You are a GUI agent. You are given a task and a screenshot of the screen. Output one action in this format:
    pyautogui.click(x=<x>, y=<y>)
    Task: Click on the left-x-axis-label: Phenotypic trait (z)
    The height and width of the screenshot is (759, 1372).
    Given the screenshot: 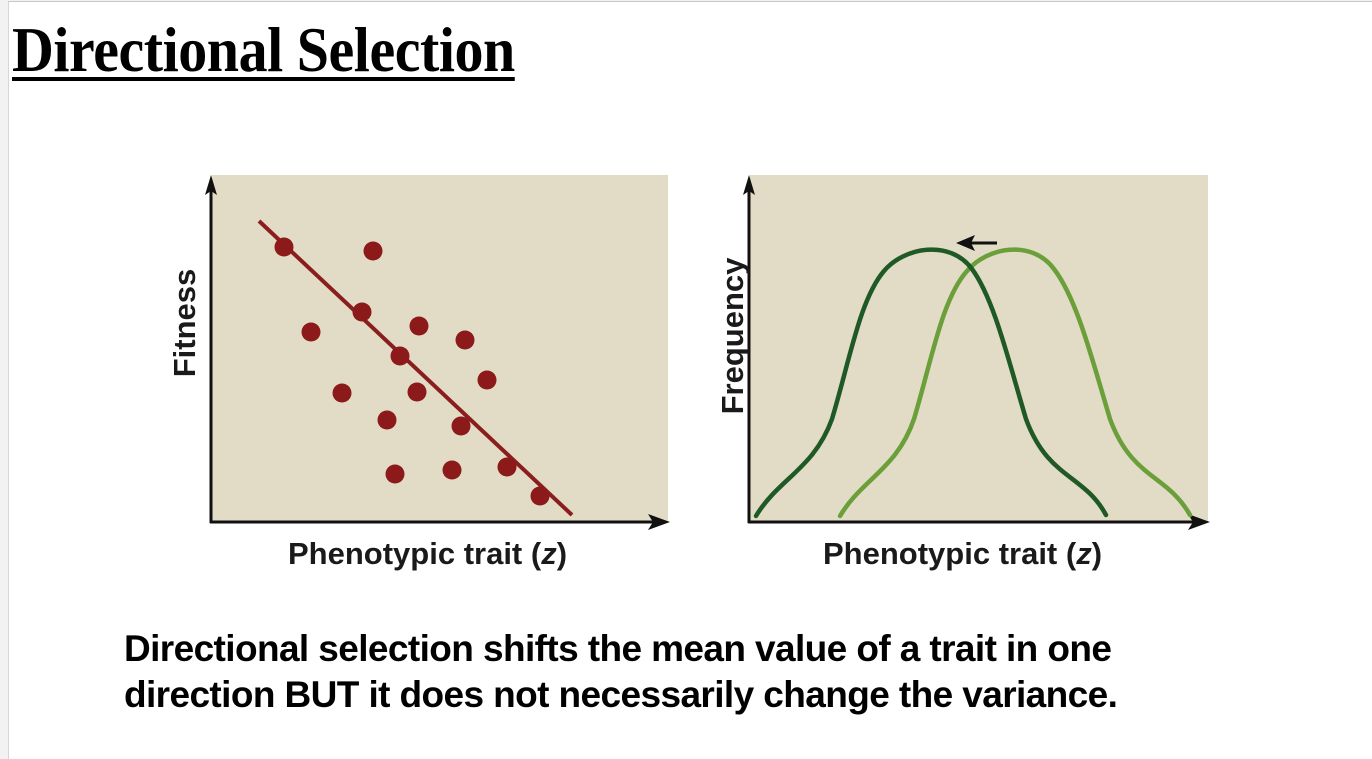 What is the action you would take?
    pyautogui.click(x=427, y=554)
    